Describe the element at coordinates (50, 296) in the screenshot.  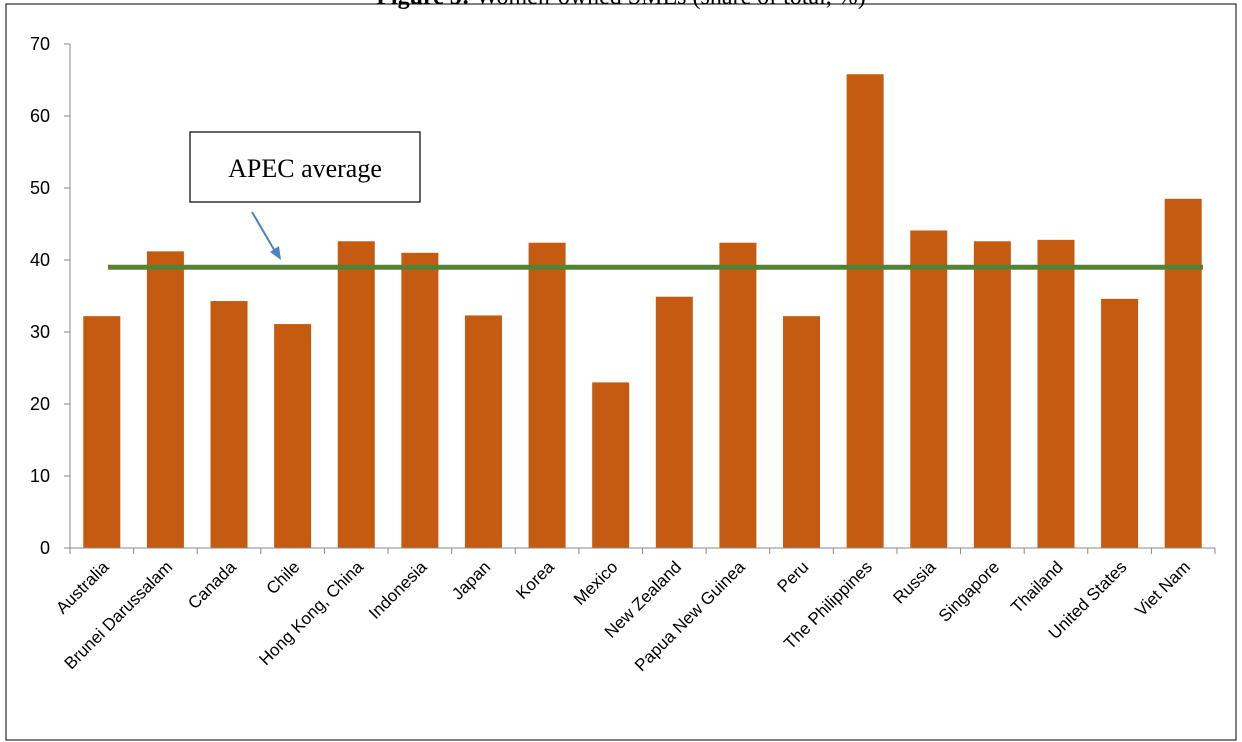
I see `y-axis: 0 10 20 30 40 50 60 70` at that location.